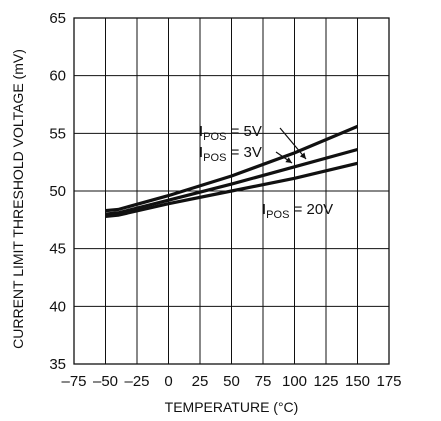 Image resolution: width=441 pixels, height=421 pixels. I want to click on series-lines, so click(232, 171).